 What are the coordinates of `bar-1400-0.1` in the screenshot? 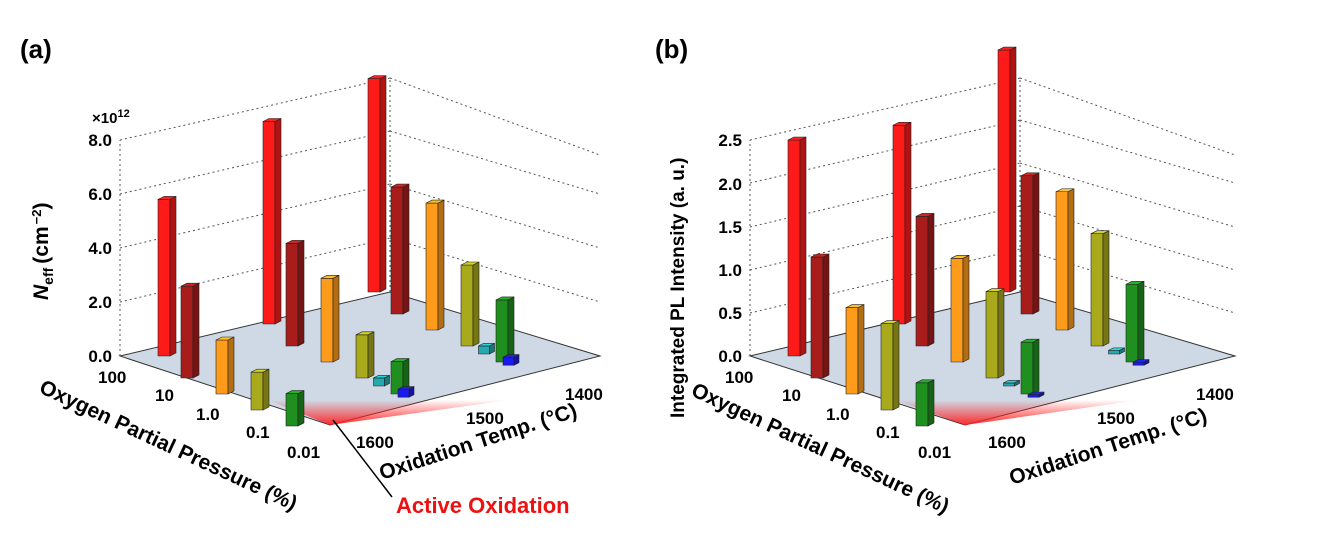 It's located at (1100, 288).